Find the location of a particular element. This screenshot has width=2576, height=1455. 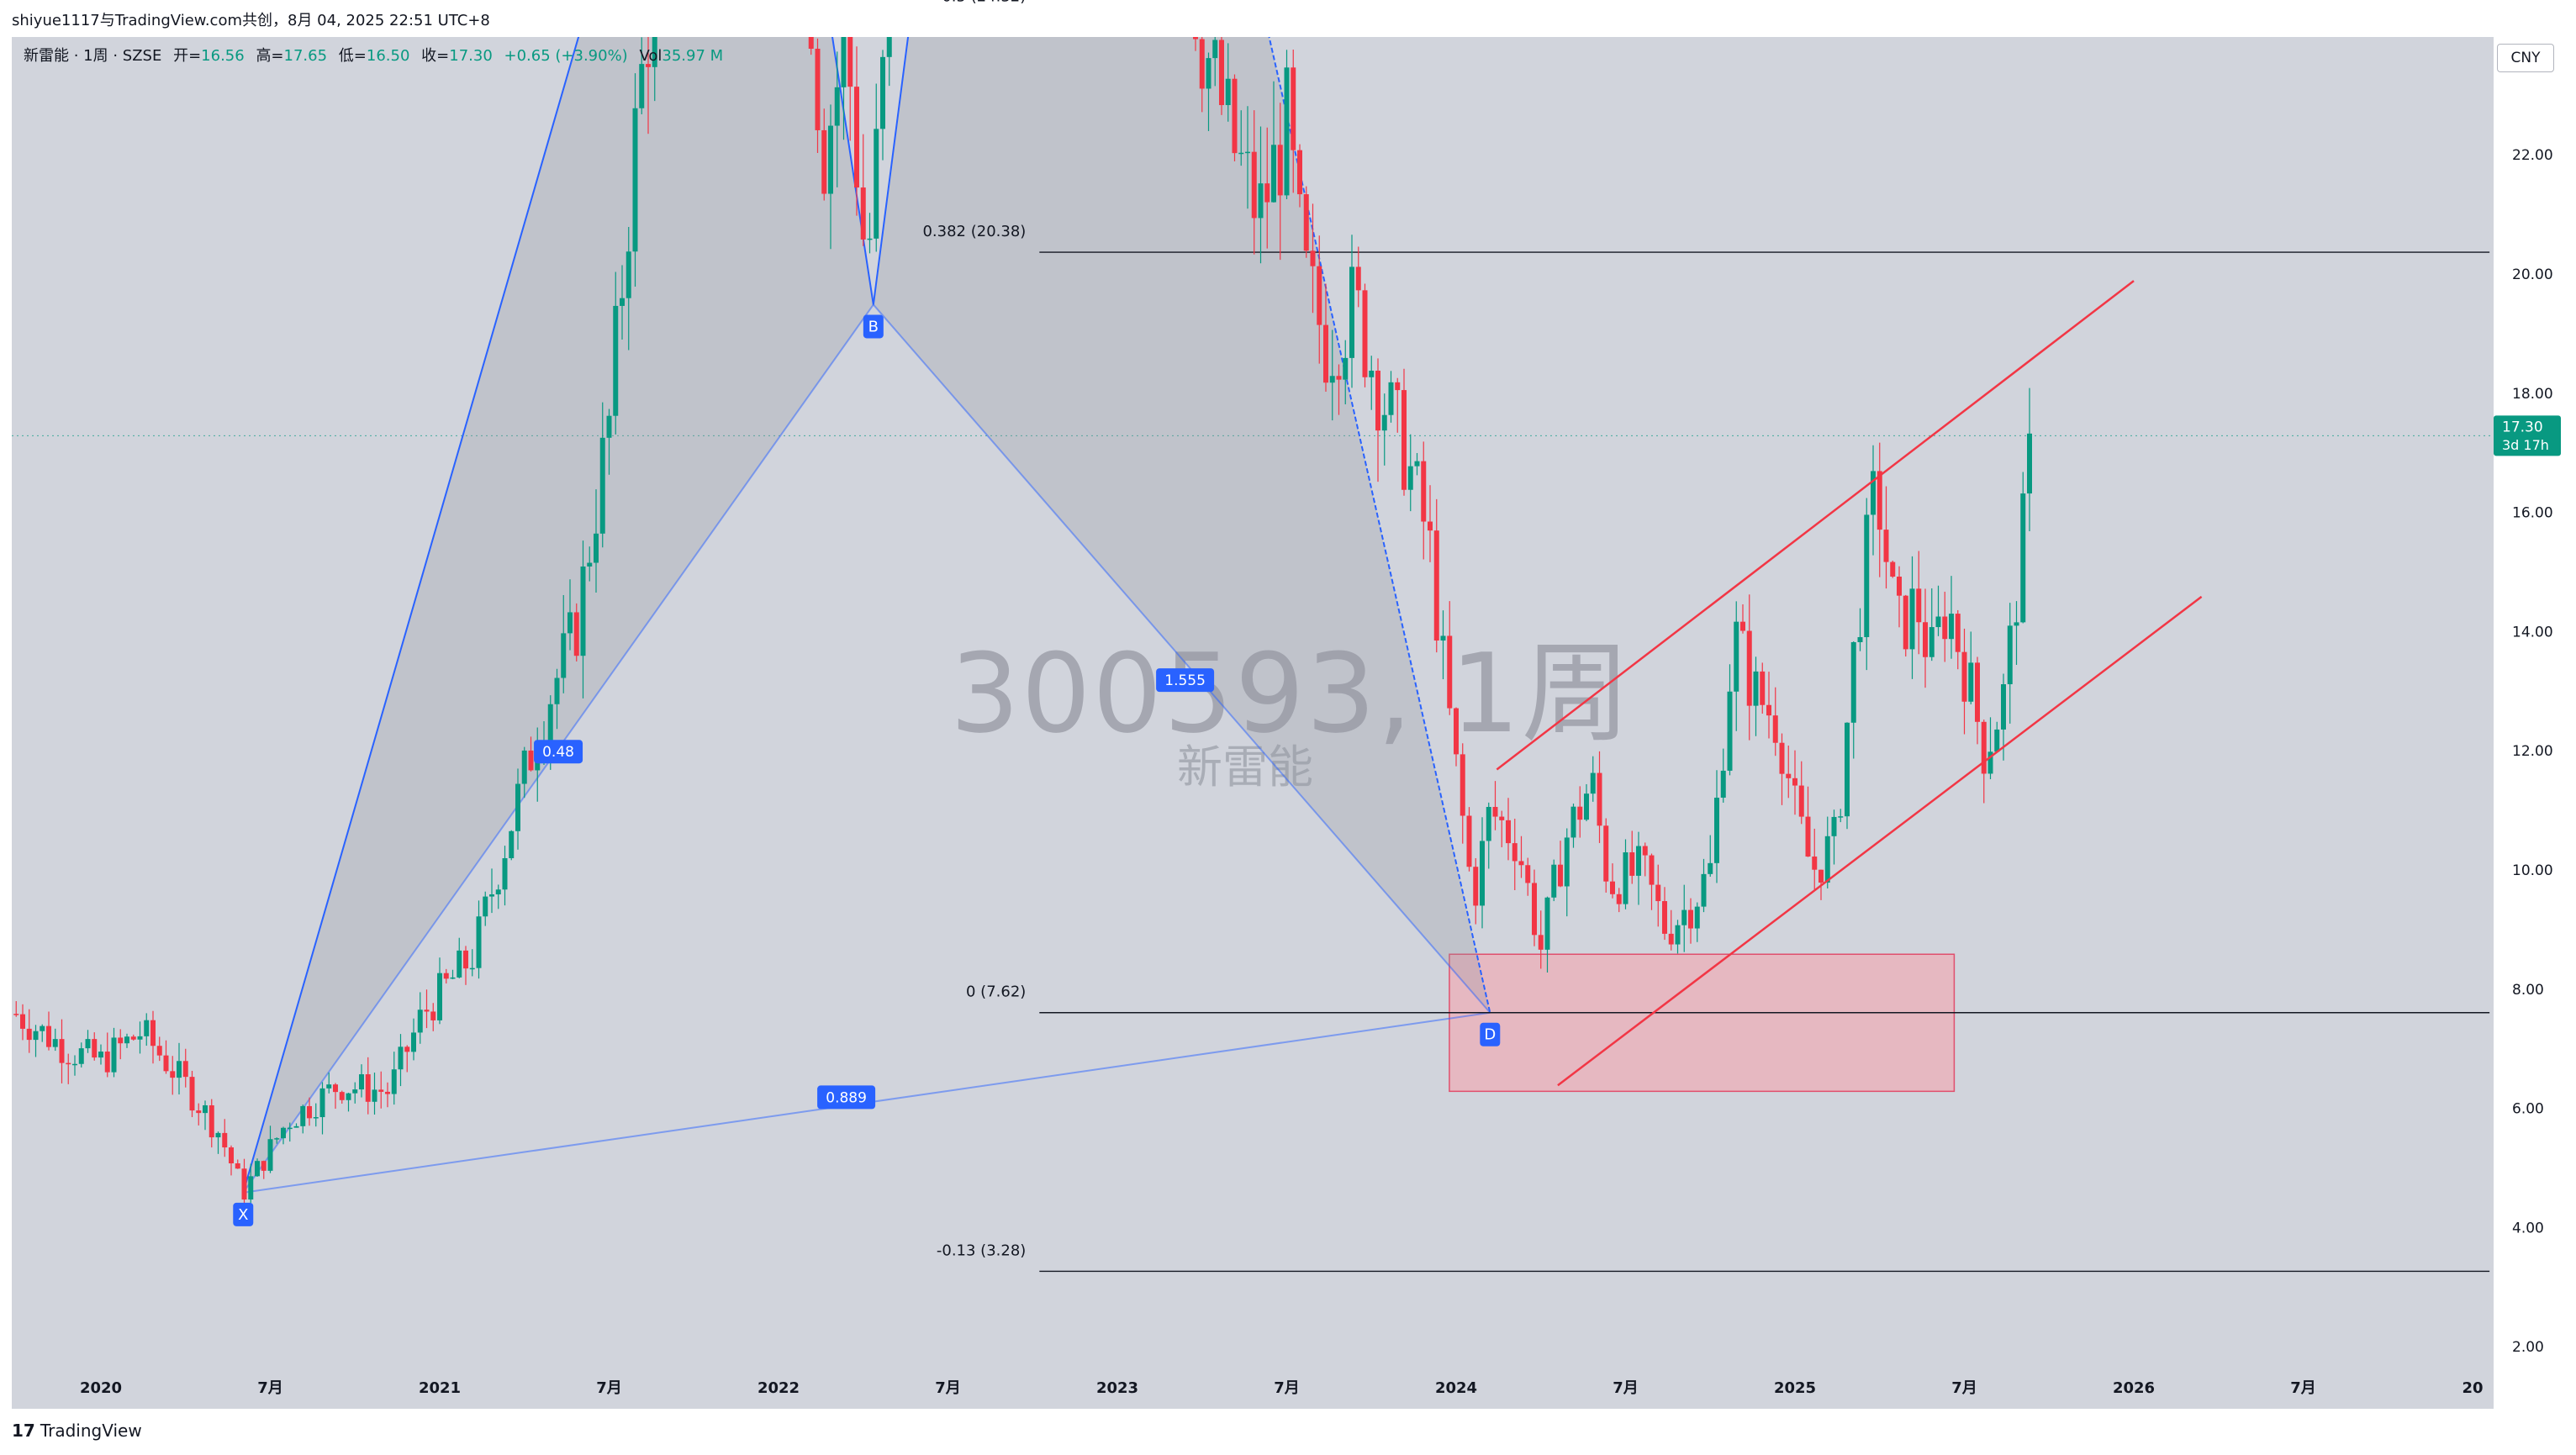

fib-label-6: 0 (7.62) is located at coordinates (996, 992).